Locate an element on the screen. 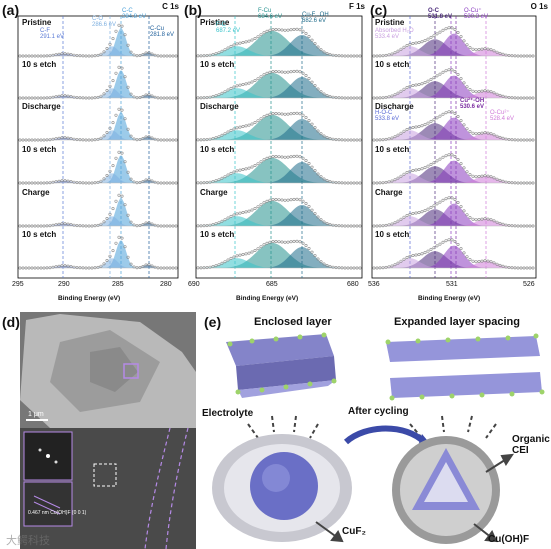 This screenshot has width=551, height=549. panel-c-xlabel: Binding Energy (eV) is located at coordinates (449, 298).